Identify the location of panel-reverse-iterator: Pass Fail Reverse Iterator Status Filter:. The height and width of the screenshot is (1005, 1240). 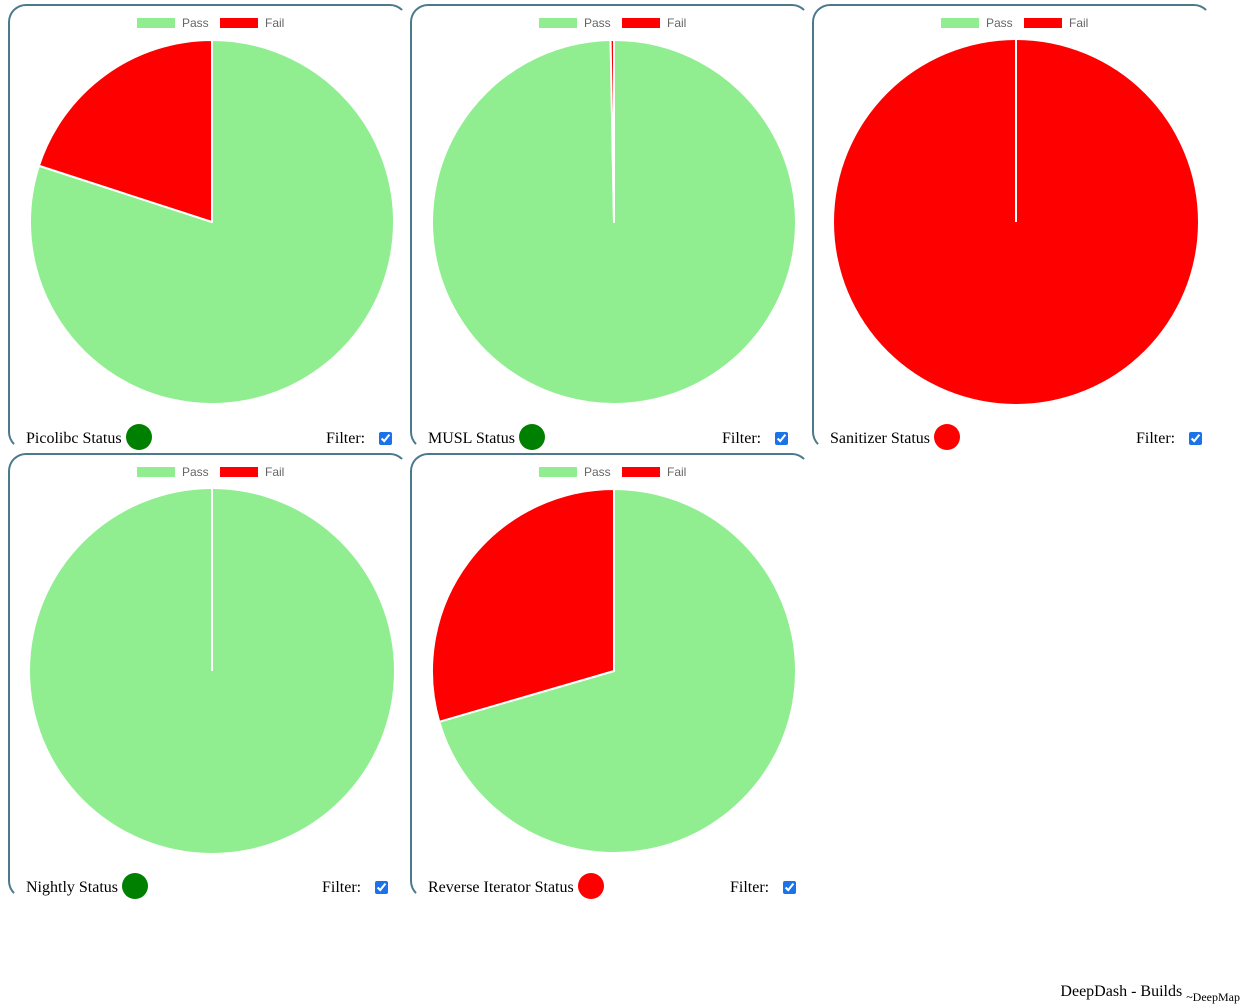
(610, 676).